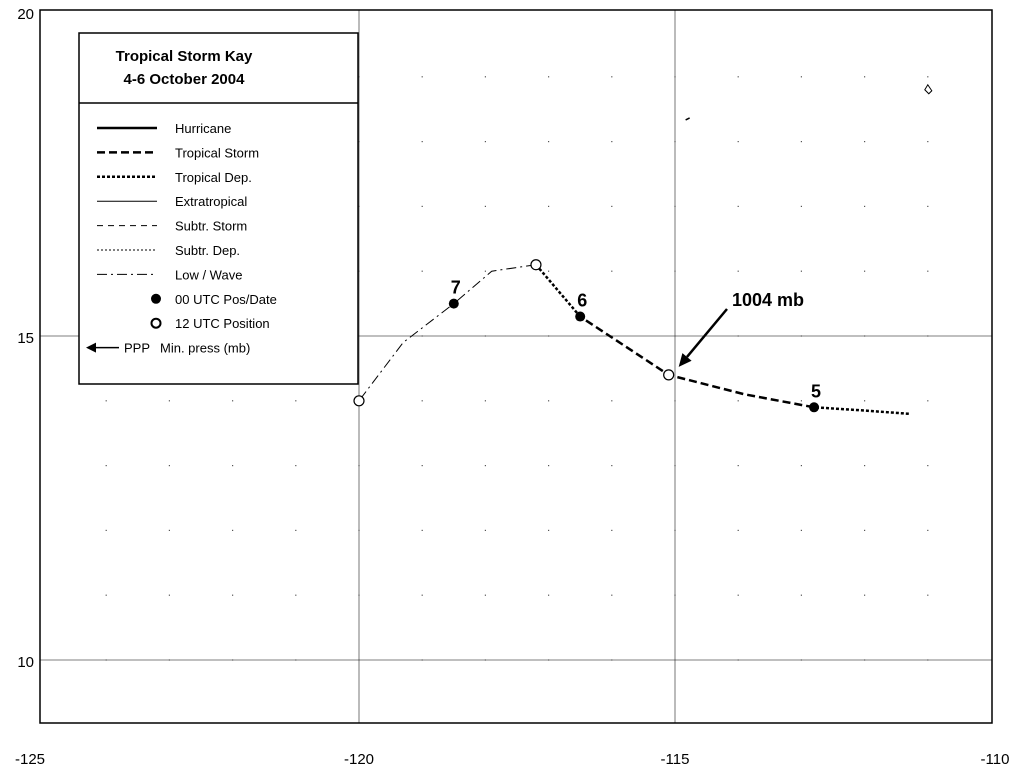 Image resolution: width=1020 pixels, height=773 pixels. Describe the element at coordinates (741, 328) in the screenshot. I see `min-pressure-annotation: 1004 mb` at that location.